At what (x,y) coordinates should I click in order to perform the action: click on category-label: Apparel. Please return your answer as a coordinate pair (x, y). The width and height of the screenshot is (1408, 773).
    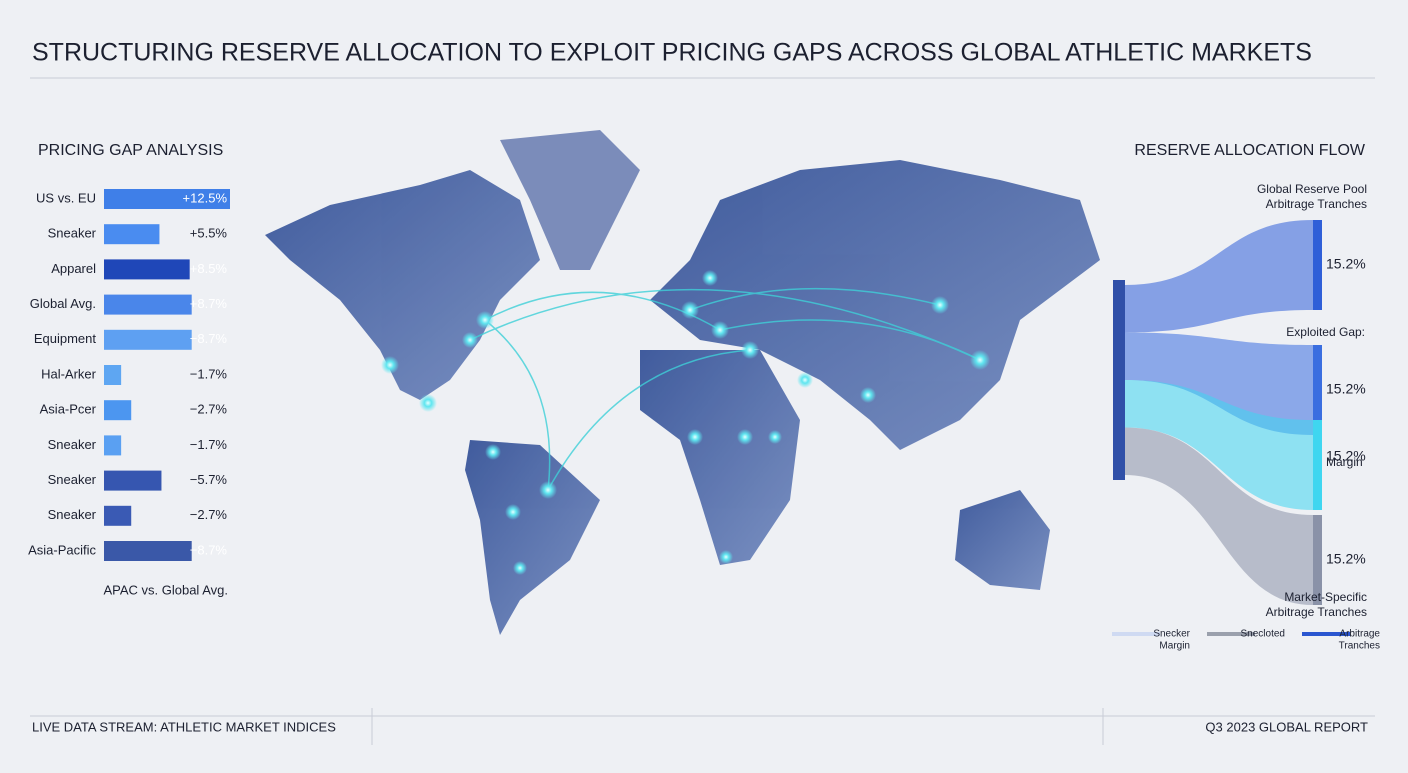
    Looking at the image, I should click on (73, 268).